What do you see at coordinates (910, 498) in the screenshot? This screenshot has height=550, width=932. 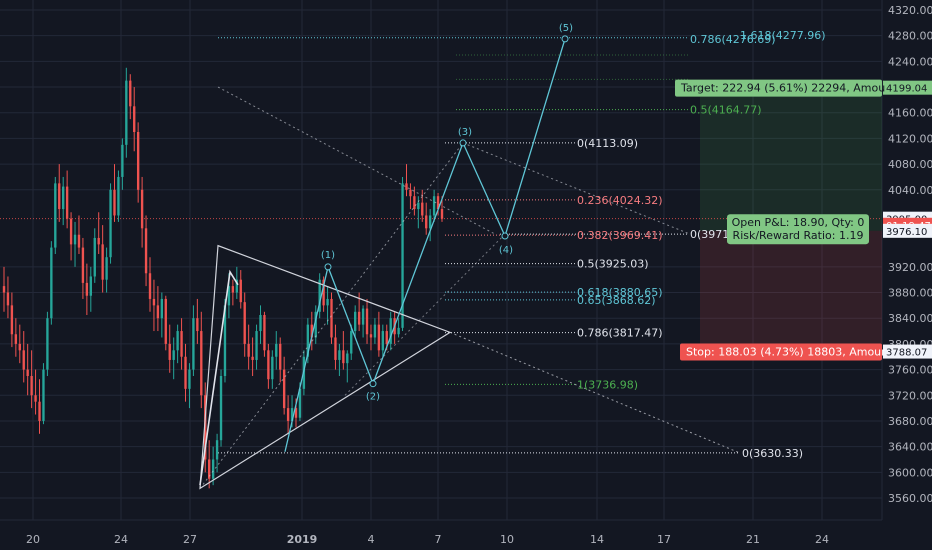 I see `y-tick-label: 3560.00` at bounding box center [910, 498].